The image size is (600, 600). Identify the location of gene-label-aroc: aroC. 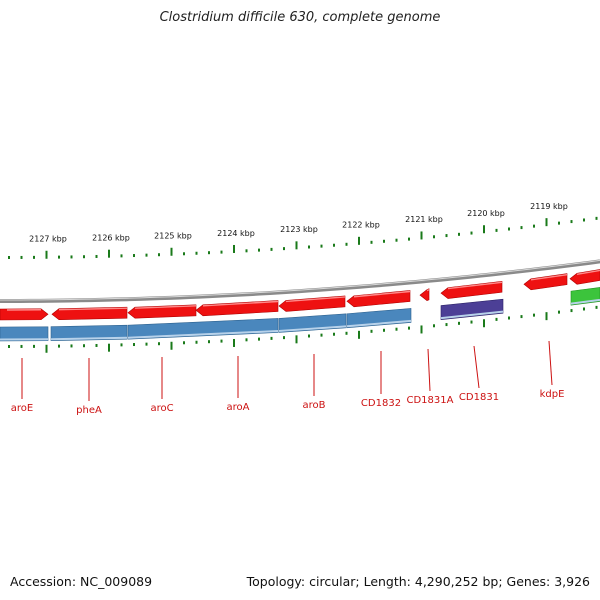
(161, 408).